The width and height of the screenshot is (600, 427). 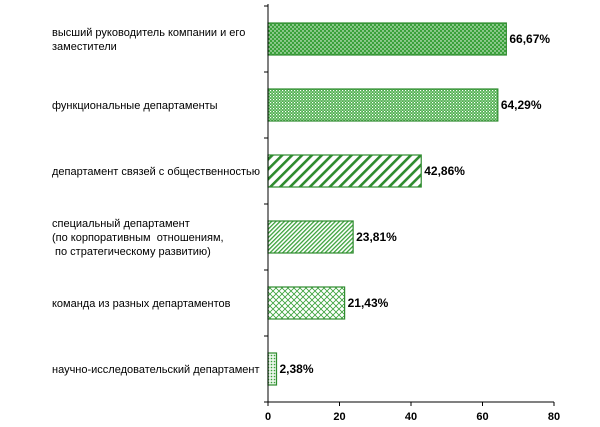 I want to click on value-label-3: 42,86%, so click(x=444, y=171).